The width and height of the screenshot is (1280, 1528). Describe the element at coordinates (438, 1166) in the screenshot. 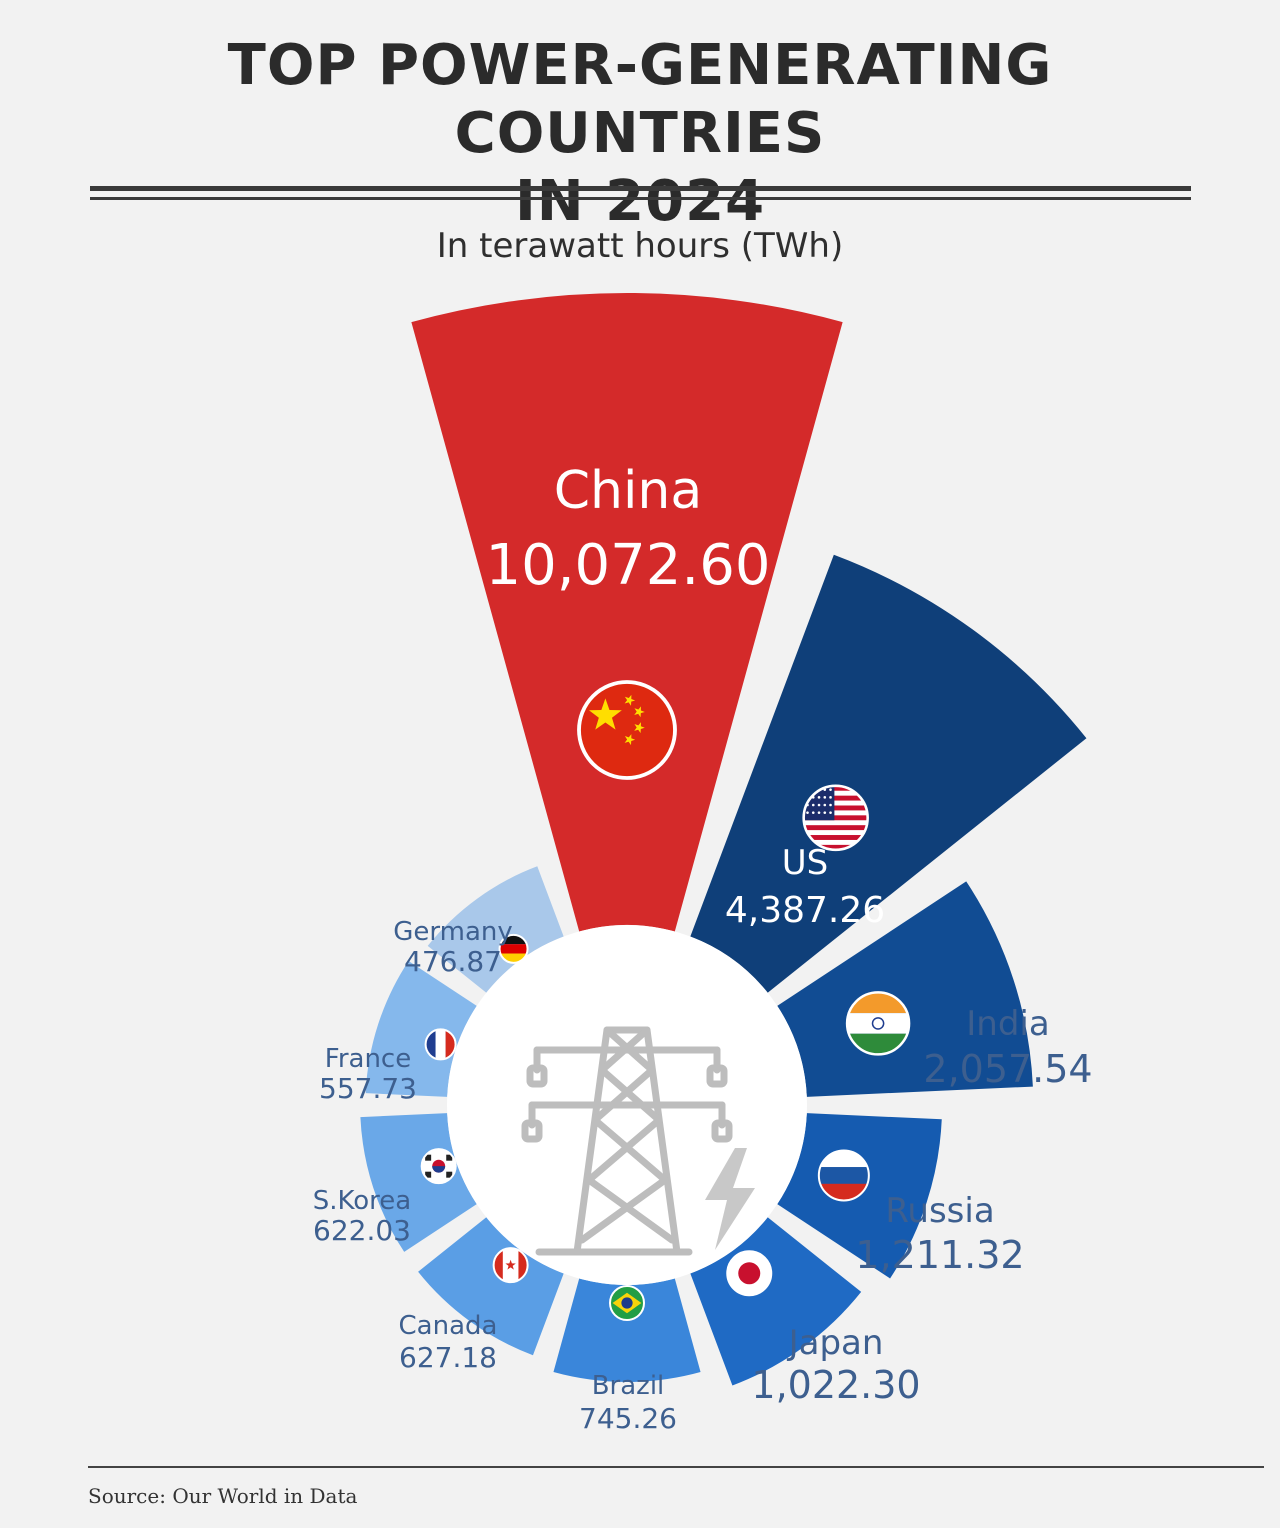

I see `south-korea-flag-icon` at that location.